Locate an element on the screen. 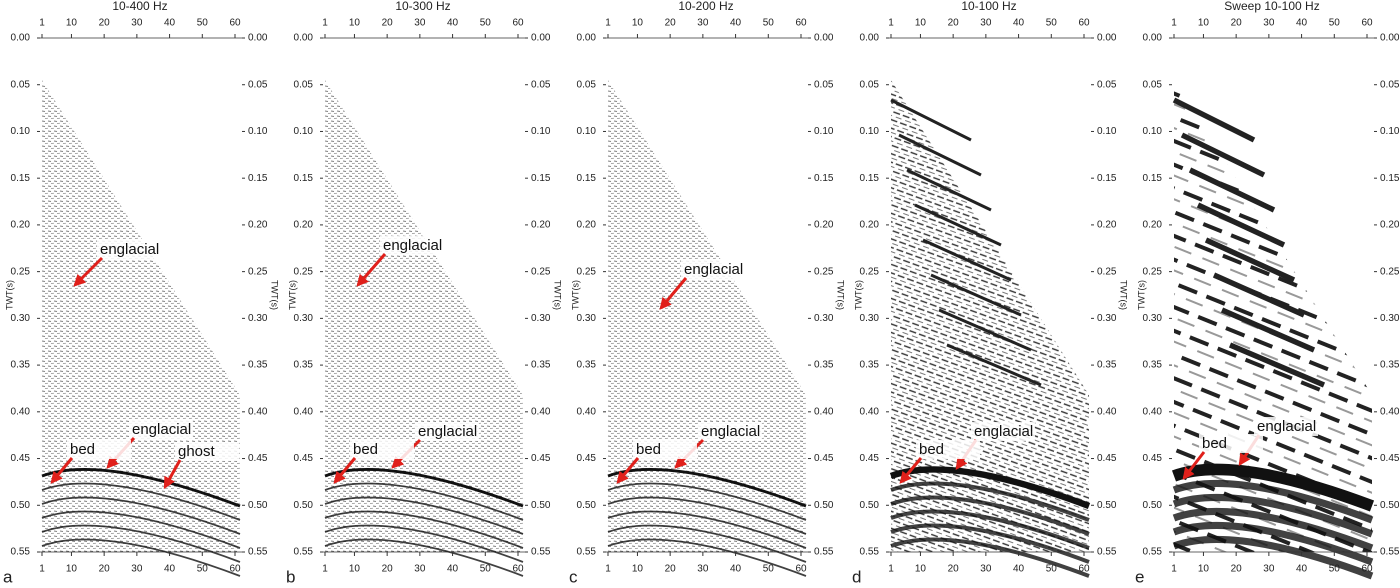 Image resolution: width=1400 pixels, height=588 pixels. panel-letter: e is located at coordinates (1139, 576).